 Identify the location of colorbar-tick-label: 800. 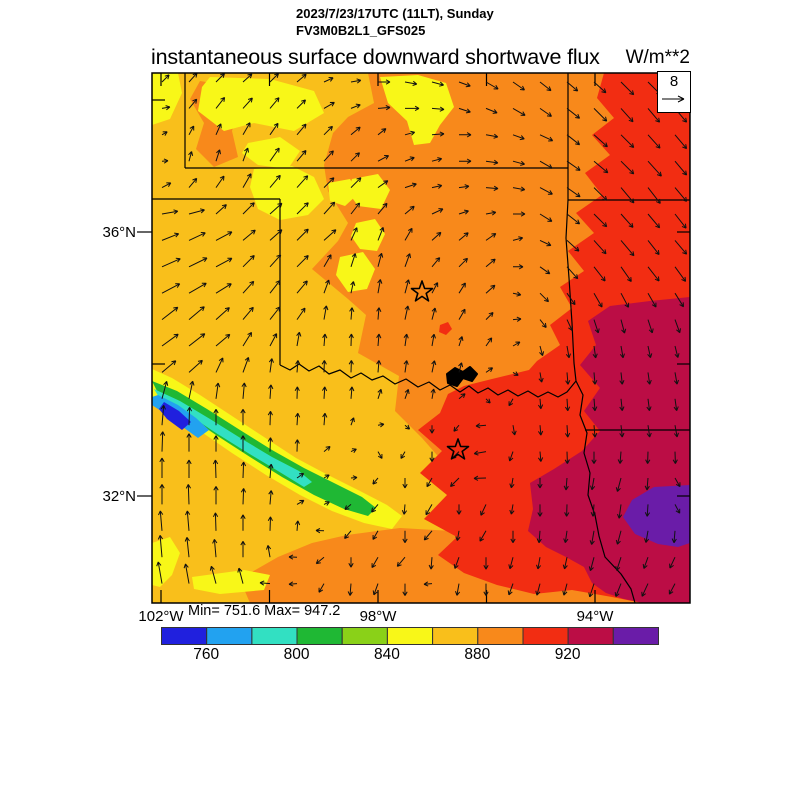
(296, 654).